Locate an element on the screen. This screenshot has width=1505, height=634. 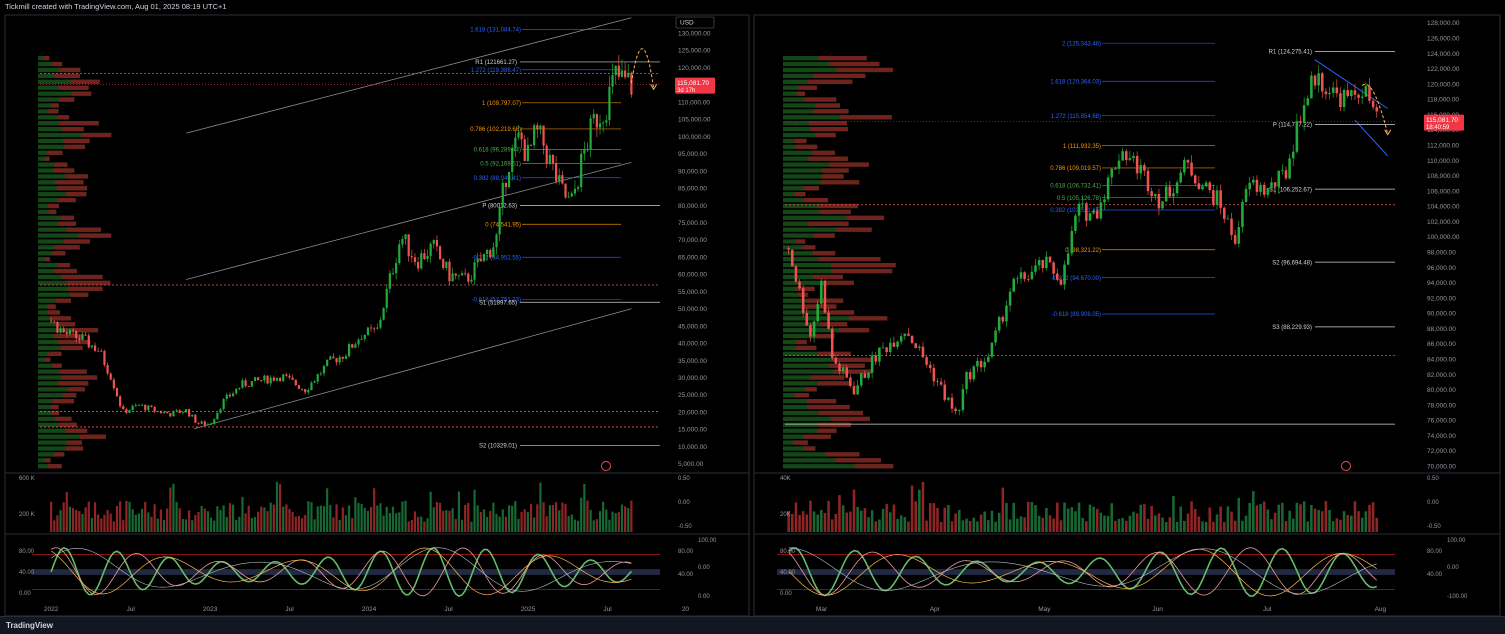
left-oscillator-line is located at coordinates (341, 571).